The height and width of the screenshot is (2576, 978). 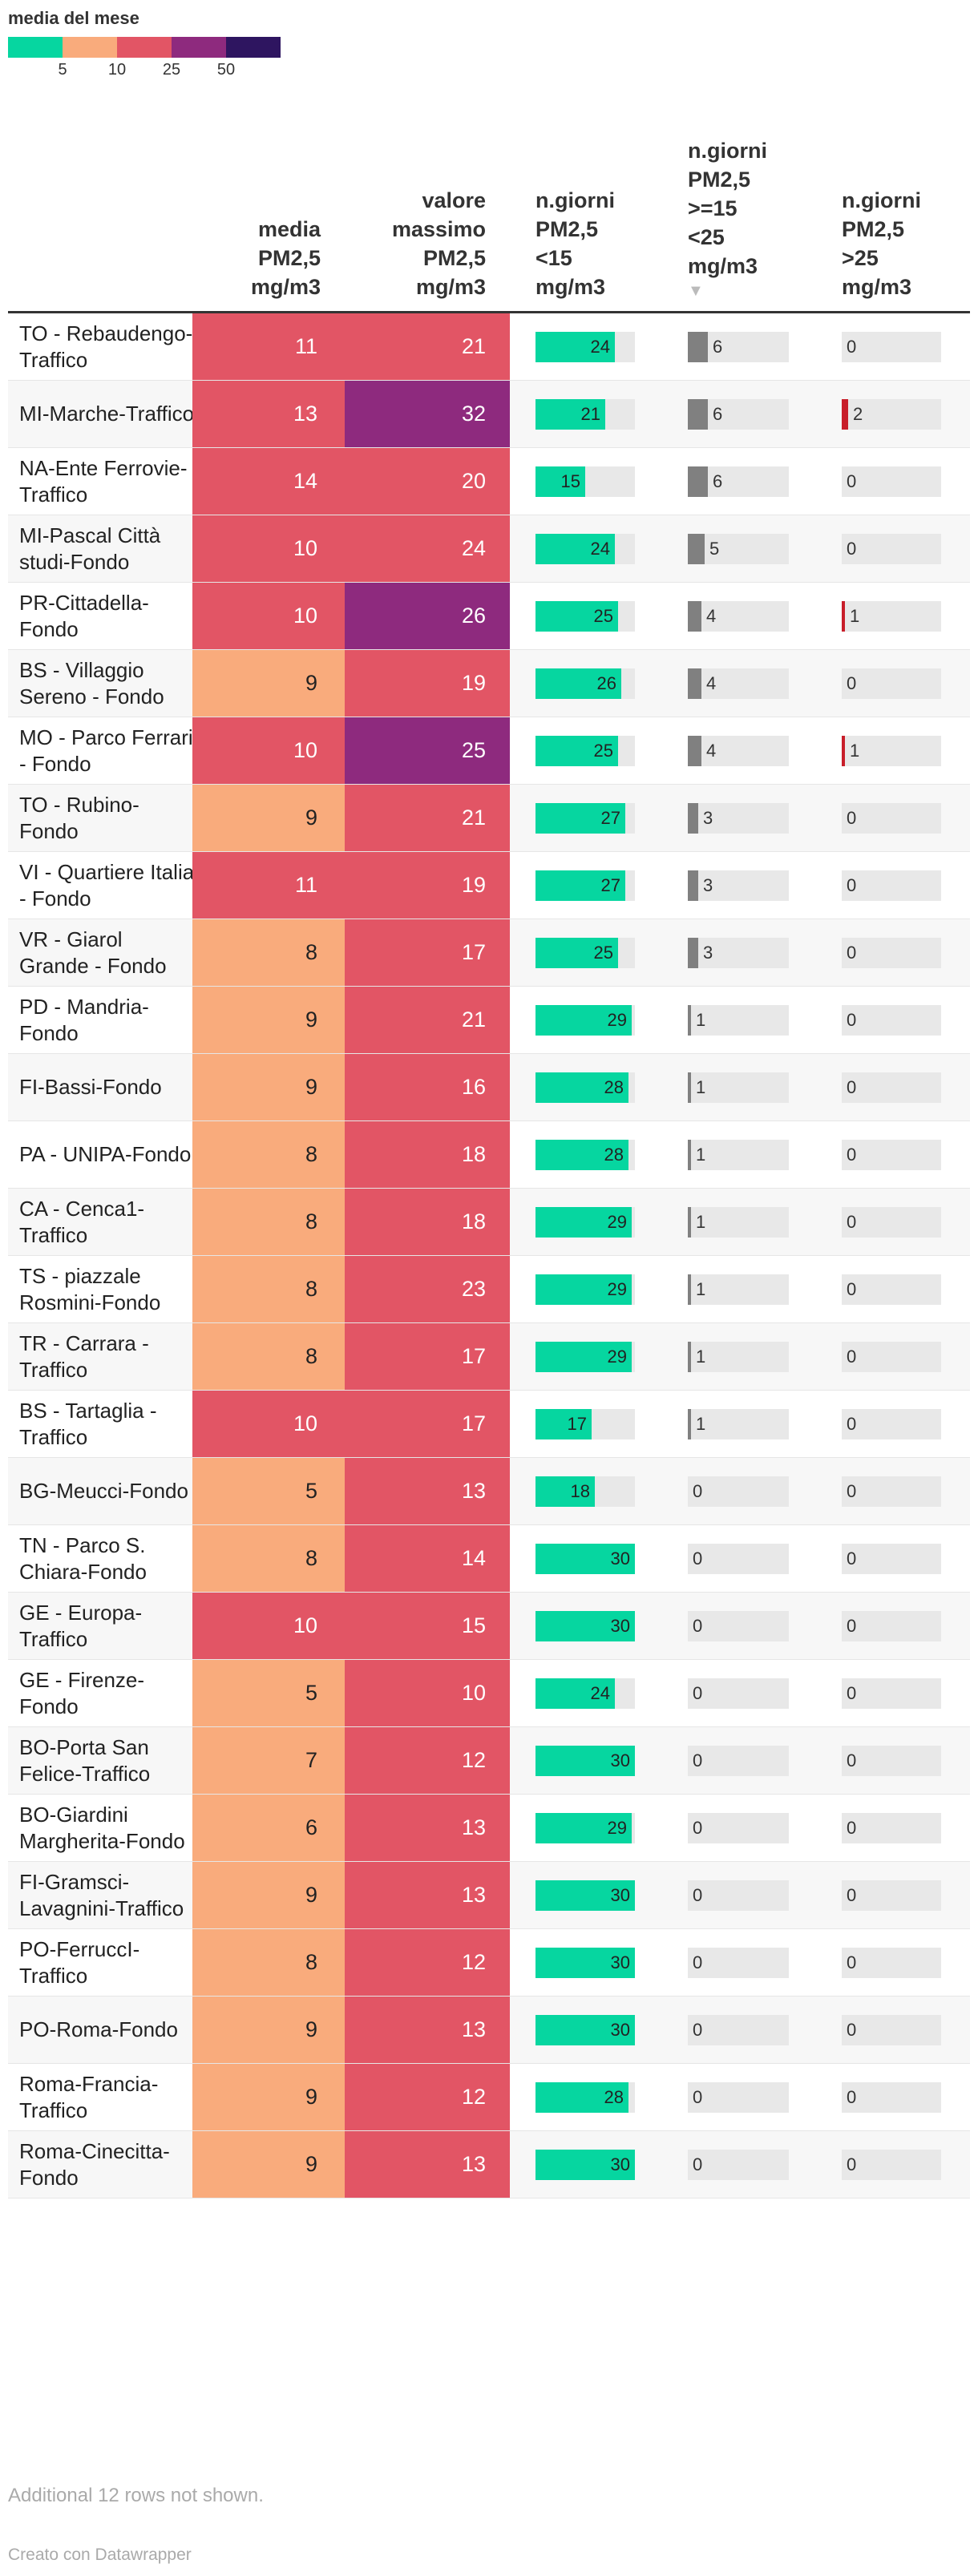 I want to click on station-name: CA - Cenca1-Traffico, so click(x=82, y=1222).